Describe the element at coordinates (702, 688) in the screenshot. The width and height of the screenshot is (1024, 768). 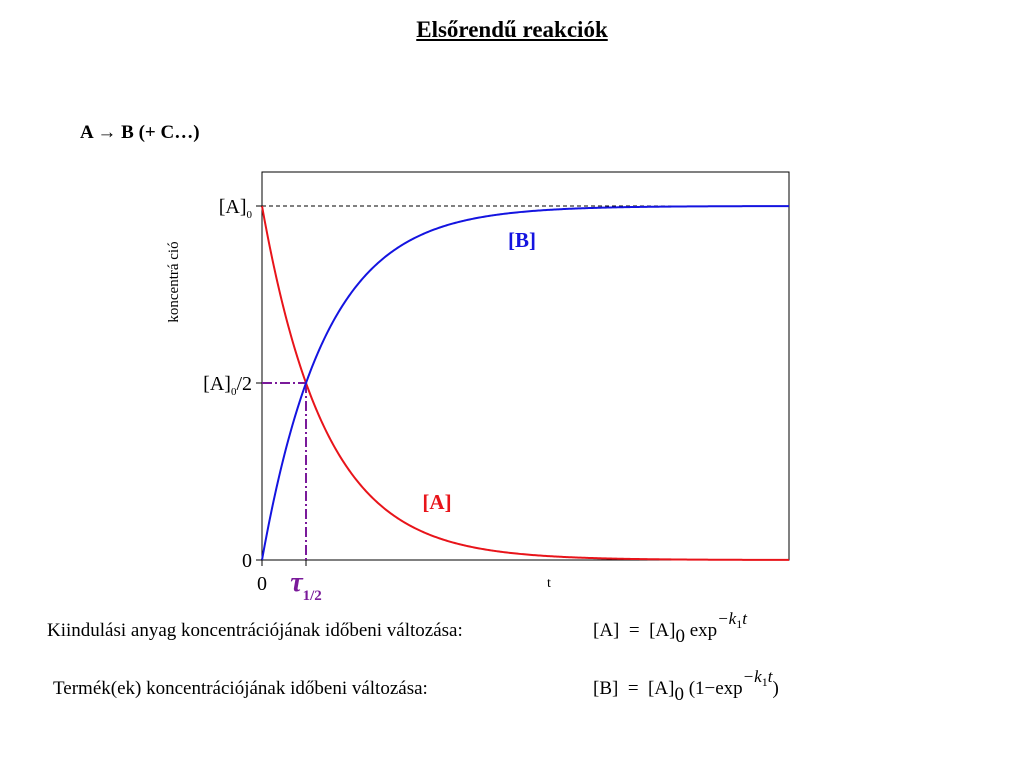
I see `formula-open: (1−` at that location.